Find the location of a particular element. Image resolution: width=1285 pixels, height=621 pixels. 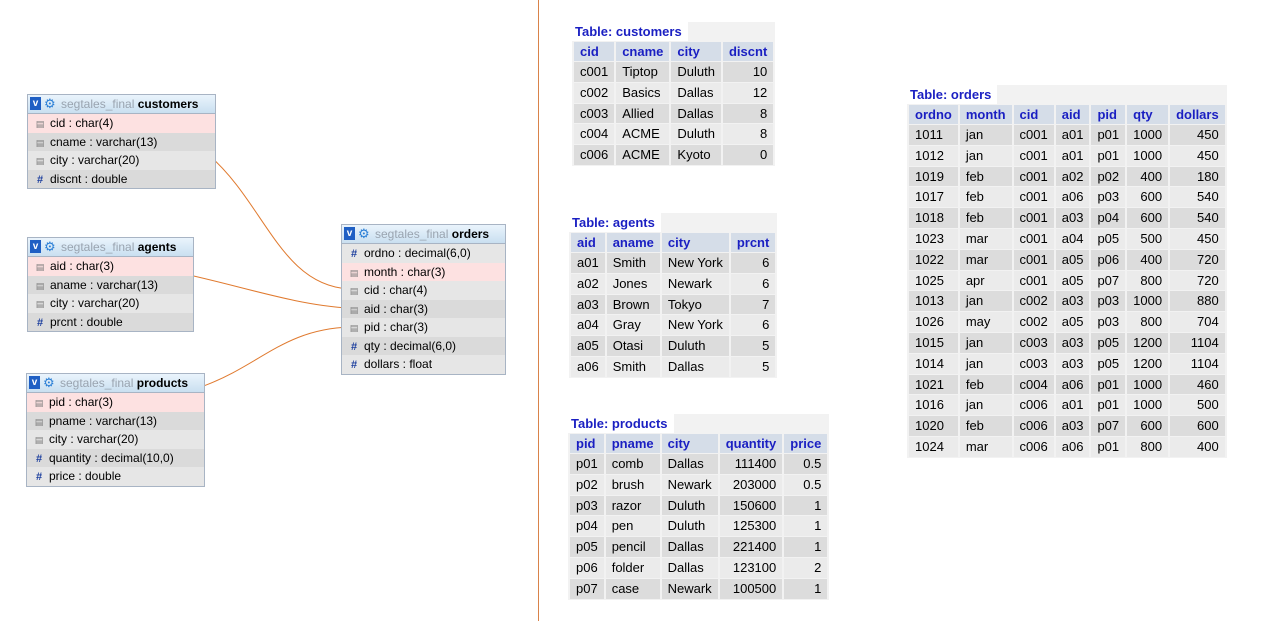

table-cell: 1025 is located at coordinates (933, 280).